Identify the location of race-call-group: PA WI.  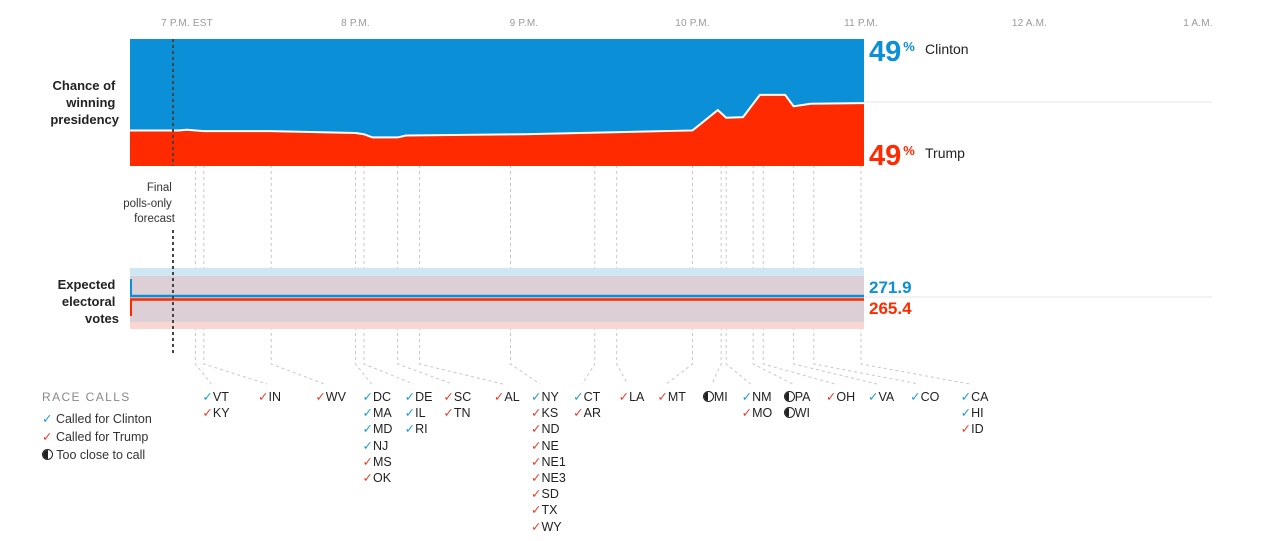
(797, 405).